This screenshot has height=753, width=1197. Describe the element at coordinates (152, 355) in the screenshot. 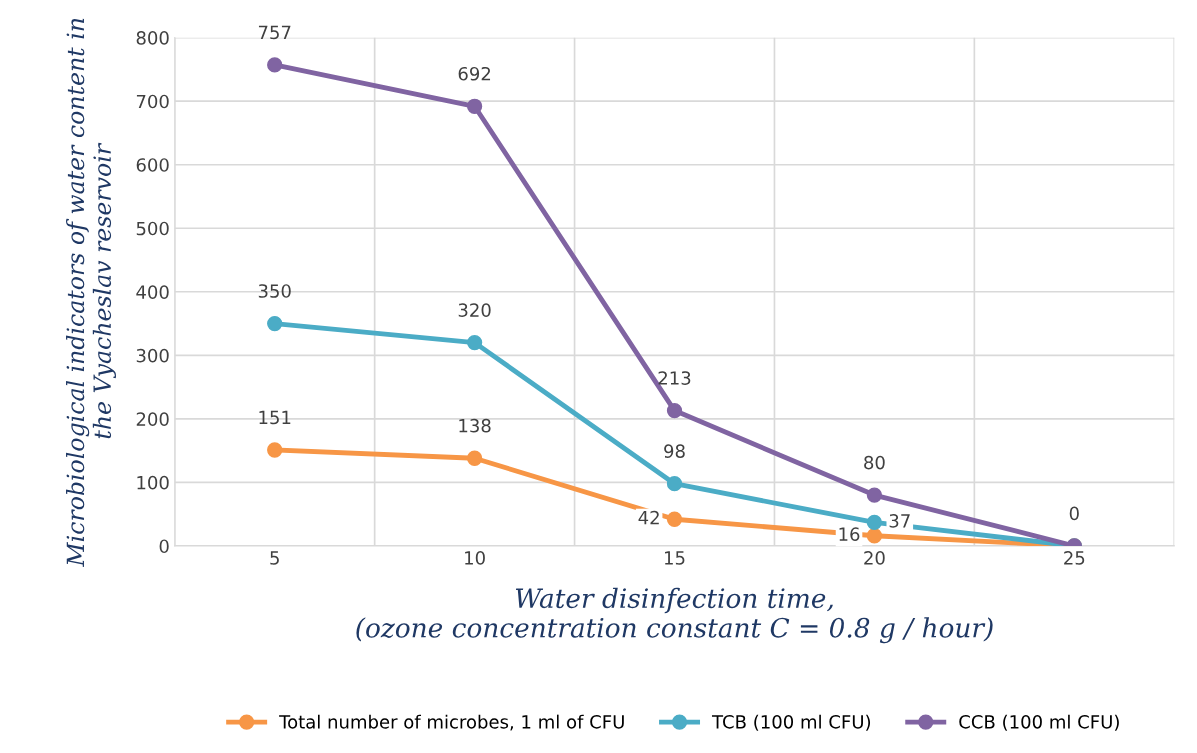

I see `y-tick-label: 300` at that location.